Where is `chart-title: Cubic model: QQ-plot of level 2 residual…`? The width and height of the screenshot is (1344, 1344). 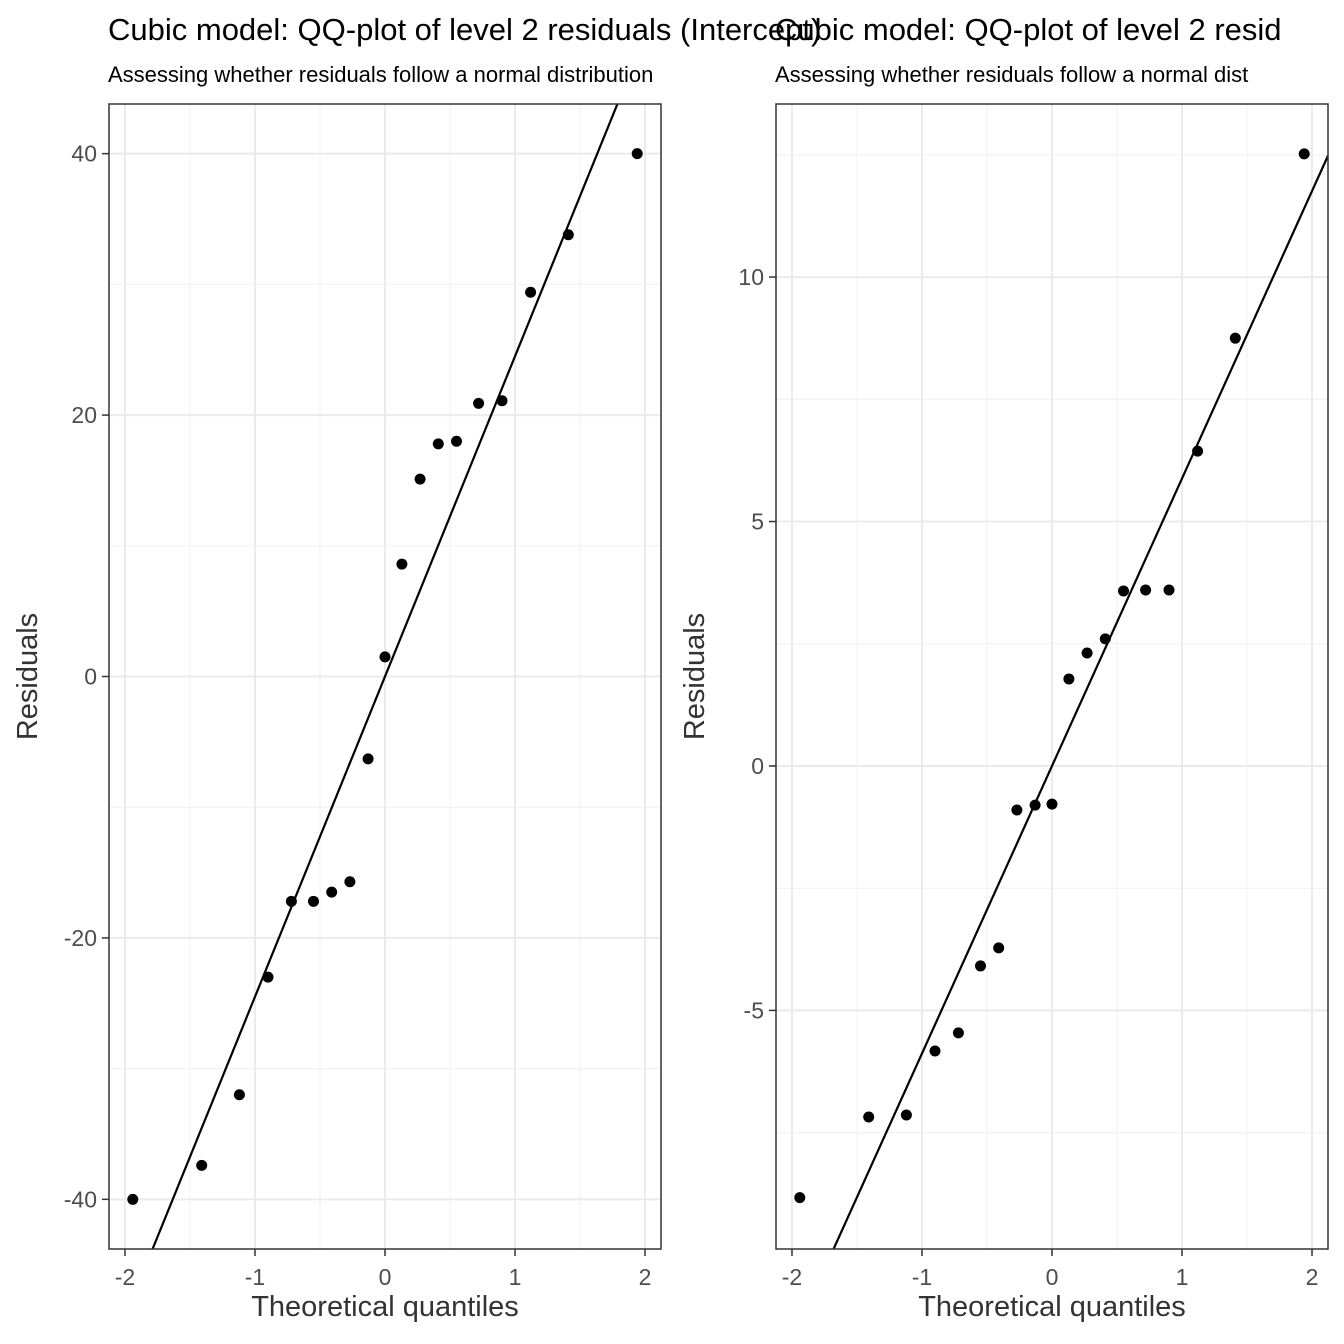
chart-title: Cubic model: QQ-plot of level 2 residual… is located at coordinates (464, 29).